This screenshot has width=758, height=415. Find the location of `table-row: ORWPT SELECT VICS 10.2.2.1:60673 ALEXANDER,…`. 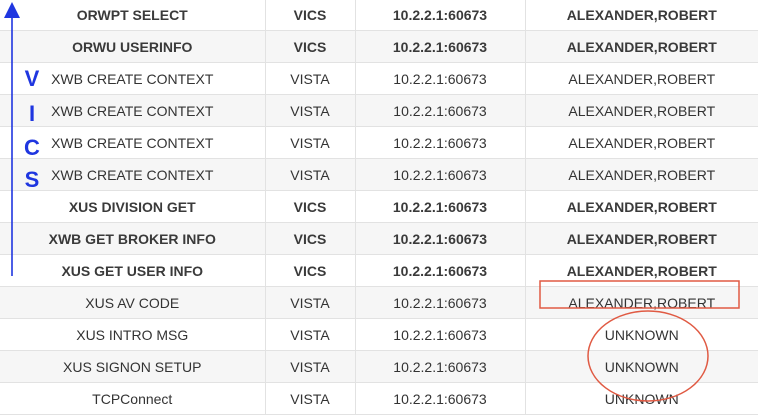

table-row: ORWPT SELECT VICS 10.2.2.1:60673 ALEXANDER,… is located at coordinates (379, 15).